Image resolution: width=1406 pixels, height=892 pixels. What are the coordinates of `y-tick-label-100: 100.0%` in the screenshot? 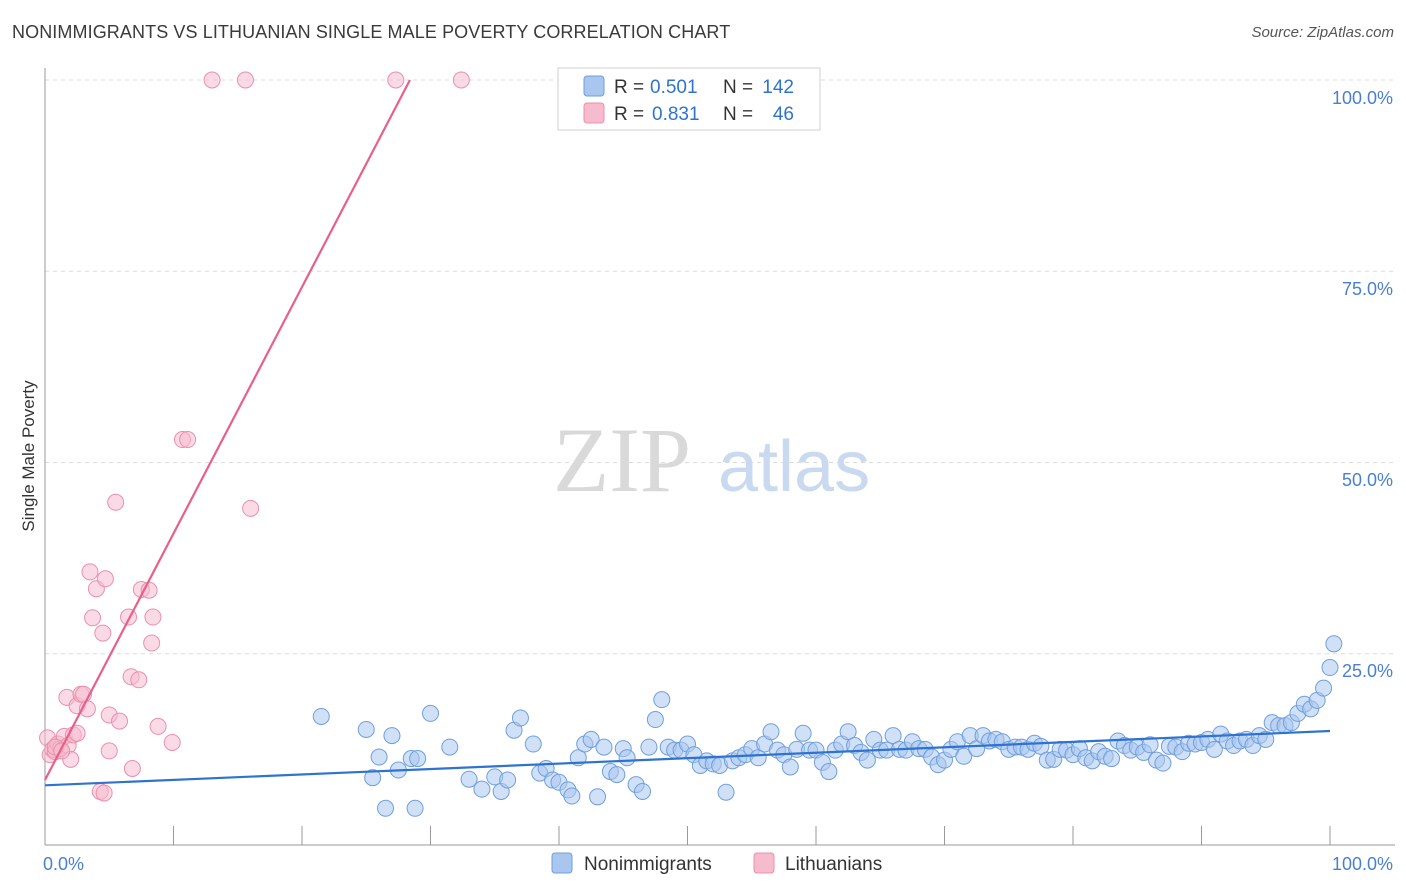 It's located at (1362, 98).